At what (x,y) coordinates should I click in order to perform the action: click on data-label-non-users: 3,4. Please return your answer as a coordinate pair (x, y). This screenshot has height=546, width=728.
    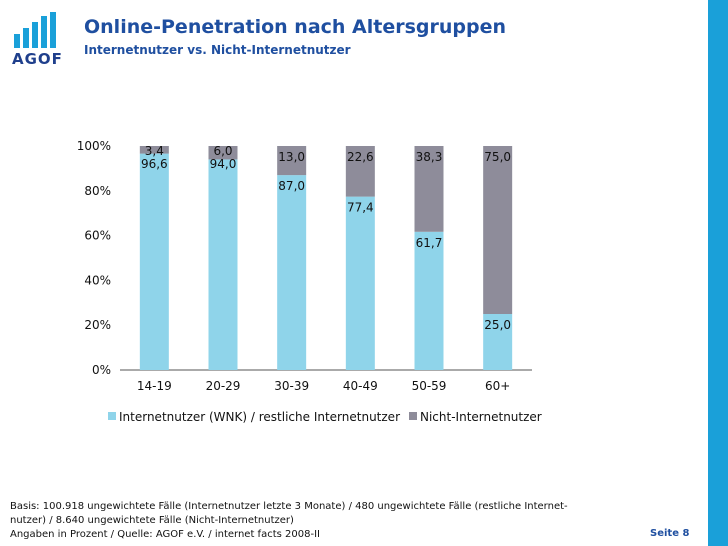
    Looking at the image, I should click on (154, 151).